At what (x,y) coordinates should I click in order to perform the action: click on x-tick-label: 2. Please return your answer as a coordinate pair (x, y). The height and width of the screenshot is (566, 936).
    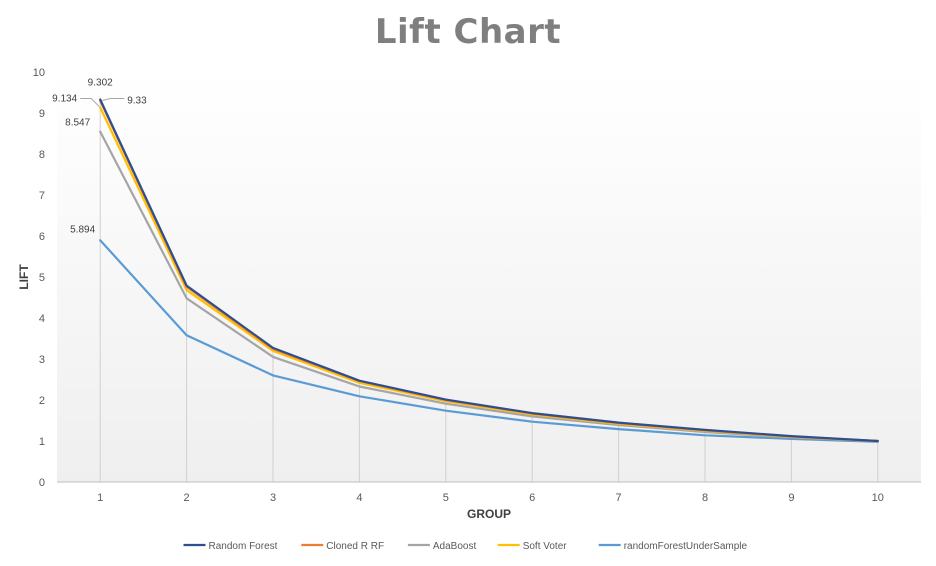
    Looking at the image, I should click on (187, 498).